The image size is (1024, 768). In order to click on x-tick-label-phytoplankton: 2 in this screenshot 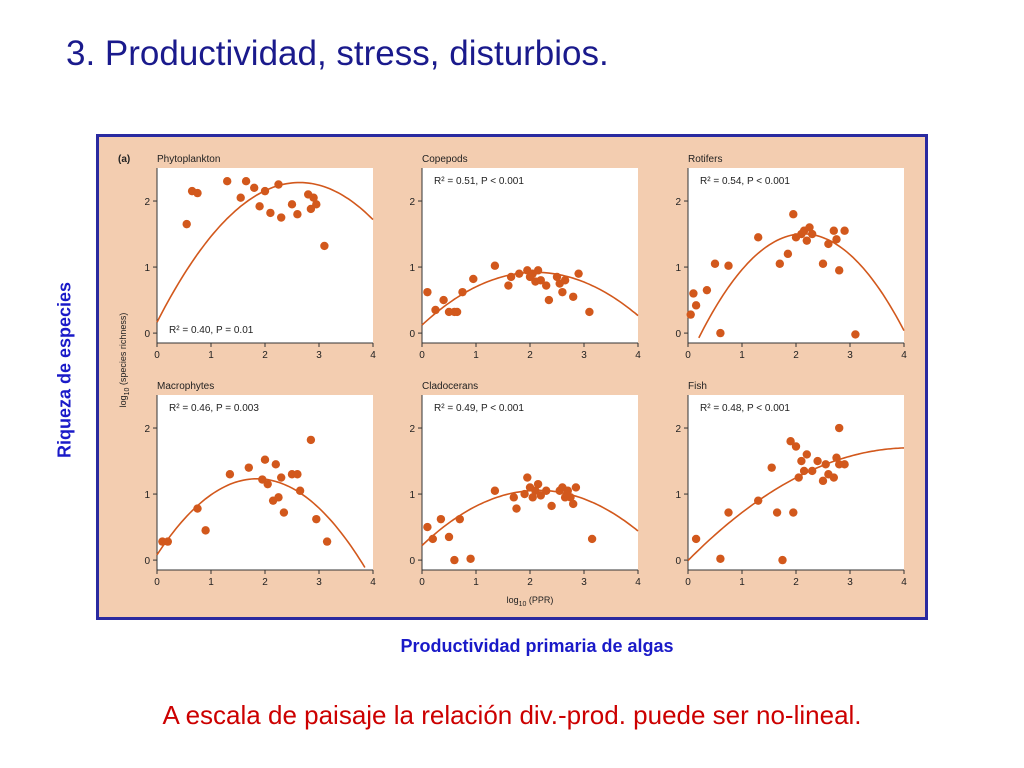, I will do `click(265, 355)`.